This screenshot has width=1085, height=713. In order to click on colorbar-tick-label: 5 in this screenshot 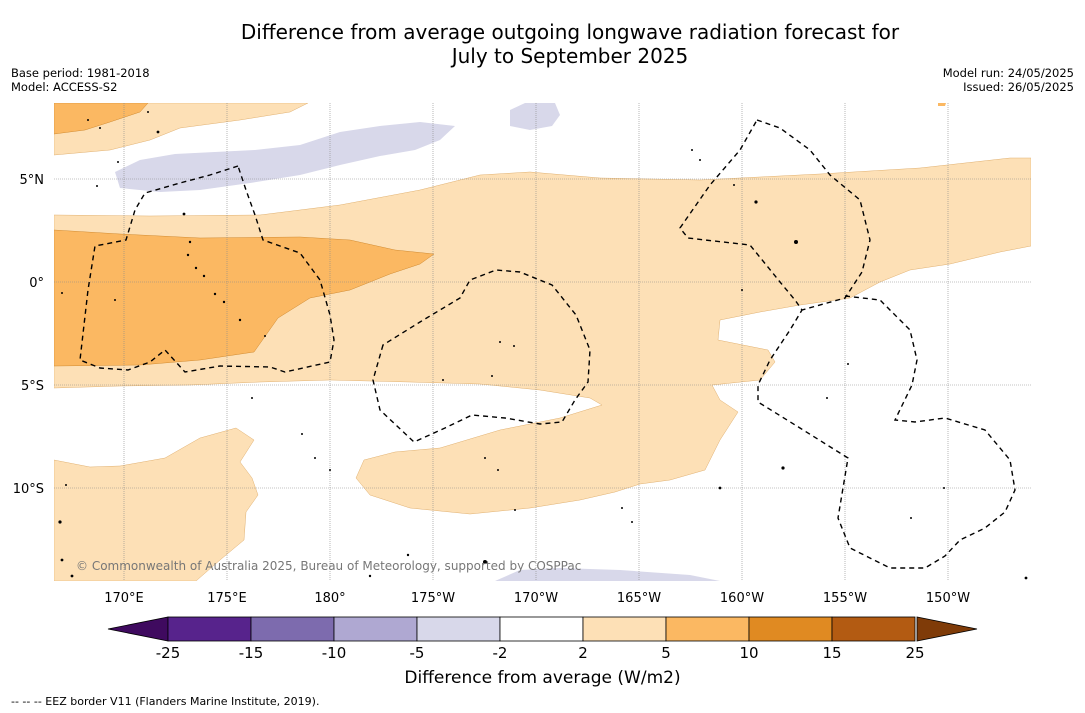, I will do `click(666, 653)`.